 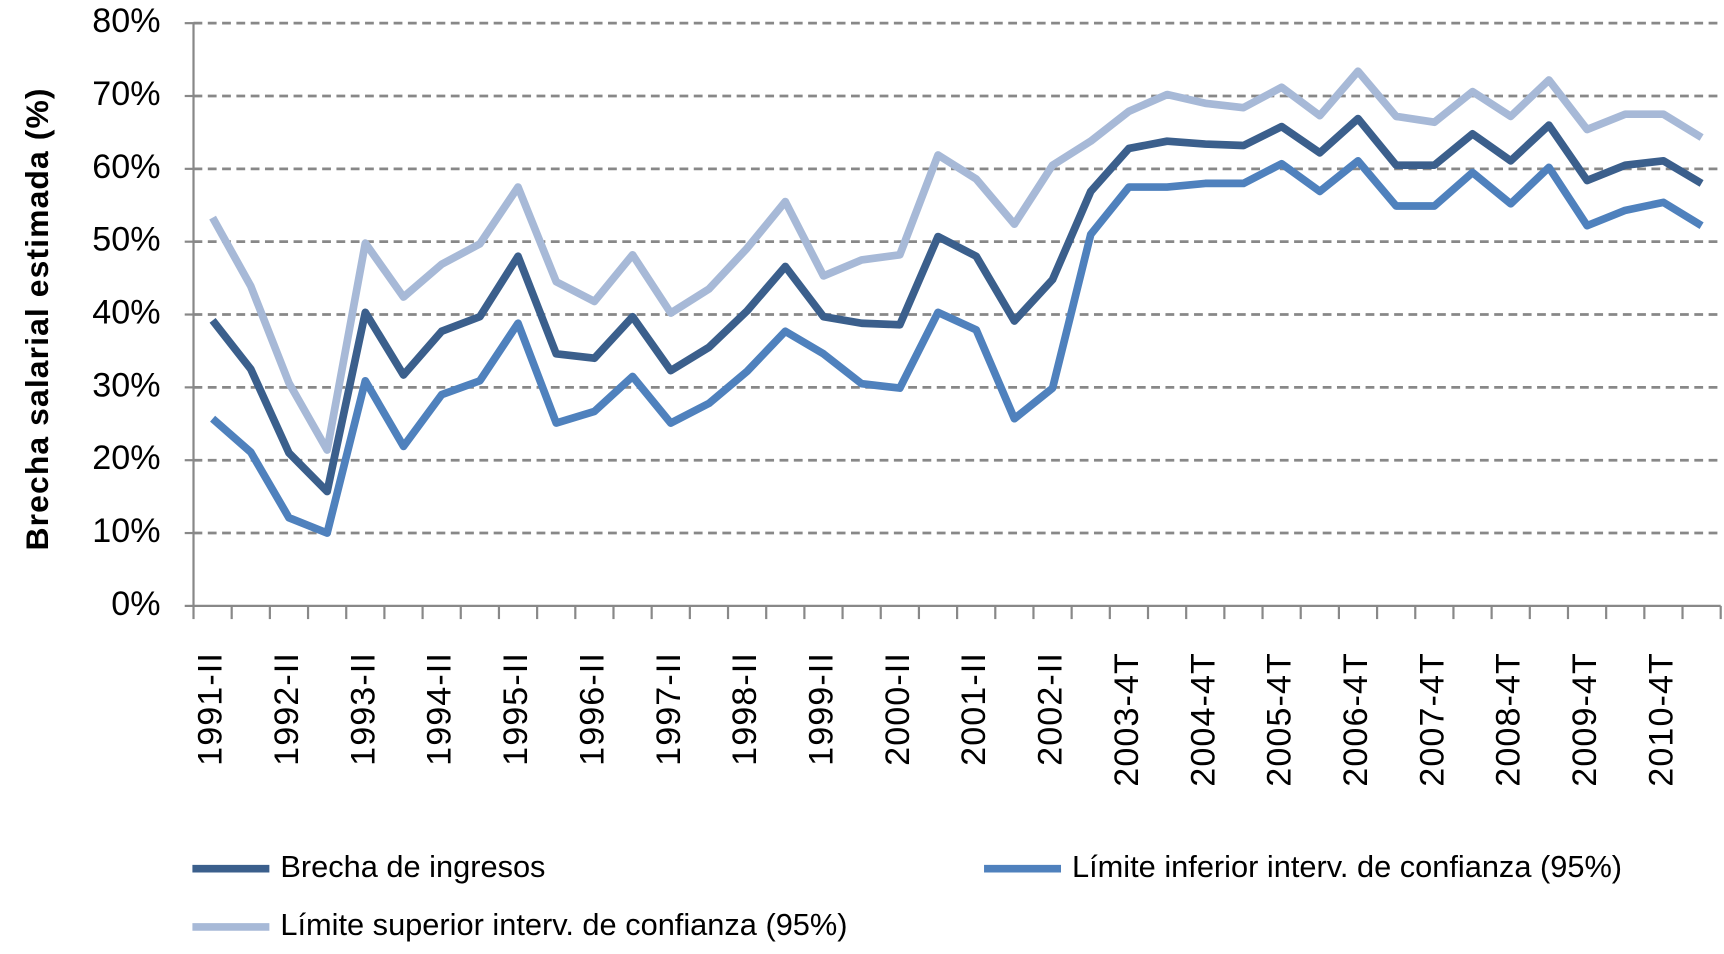 I want to click on x-tick-label: 1992-II, so click(x=287, y=709).